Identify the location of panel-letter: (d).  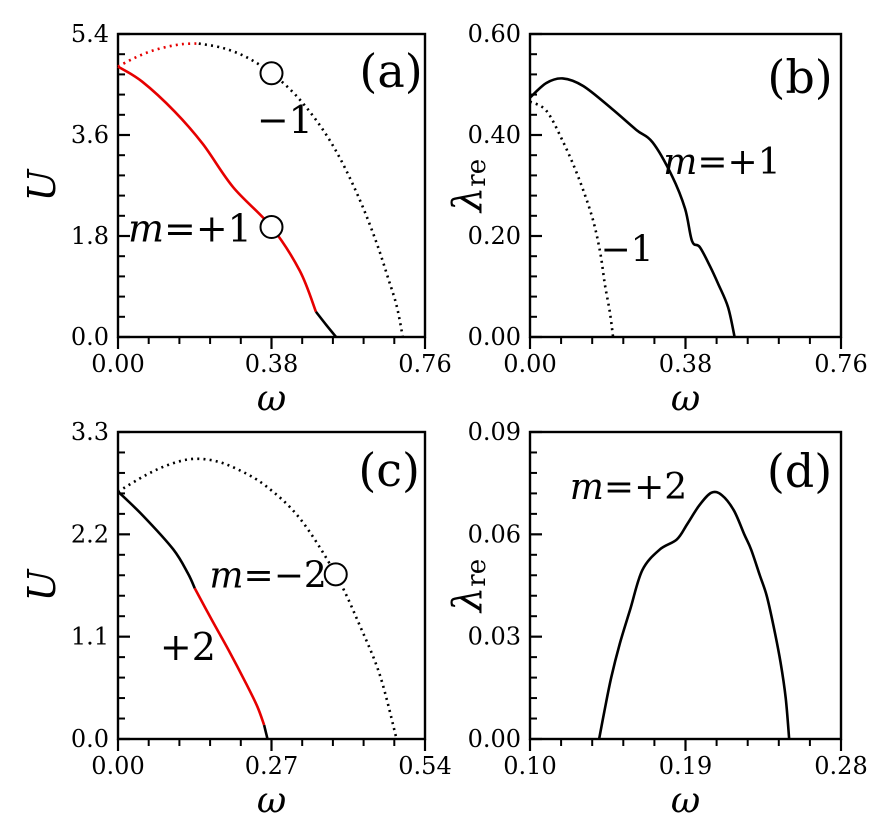
(799, 471).